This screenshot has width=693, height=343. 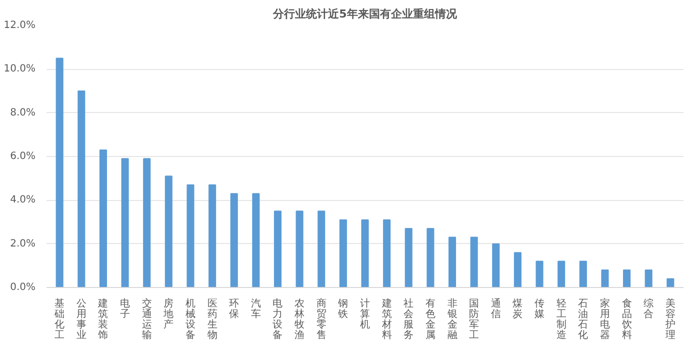 What do you see at coordinates (649, 309) in the screenshot?
I see `x-tick-label: 综合` at bounding box center [649, 309].